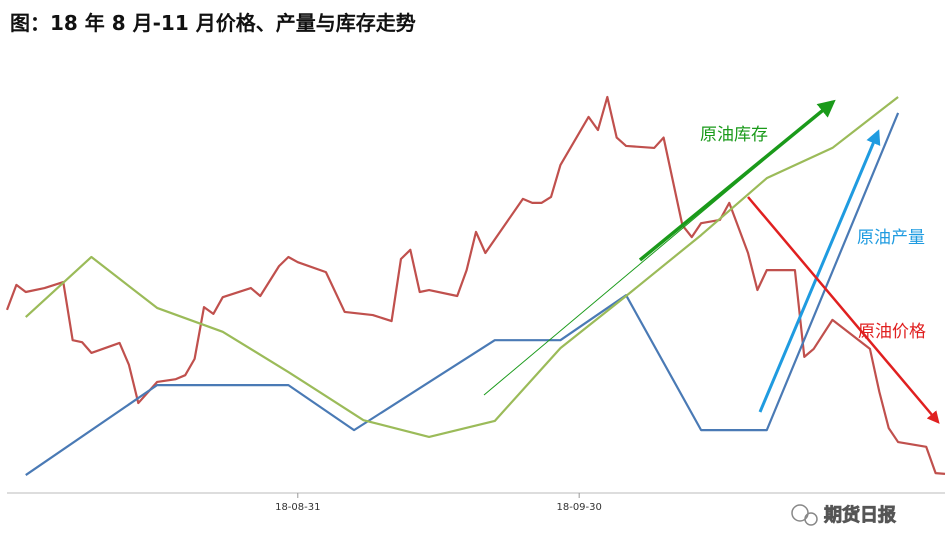  I want to click on annotation: 原油库存, so click(734, 135).